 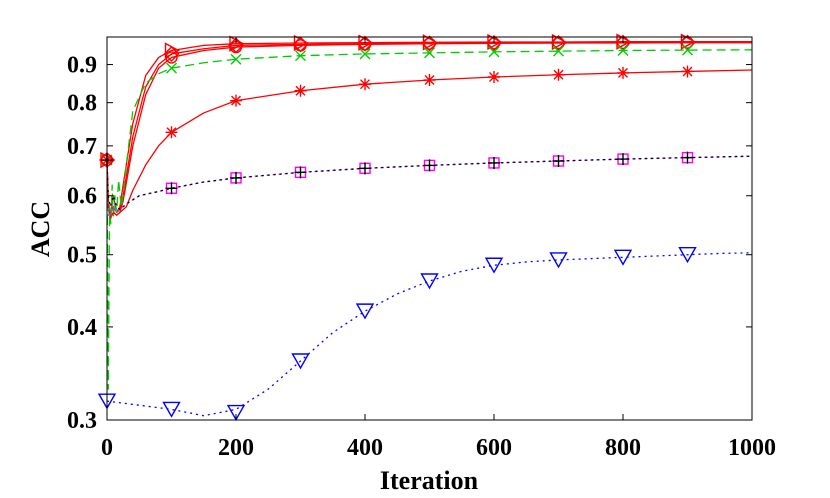 What do you see at coordinates (82, 256) in the screenshot?
I see `y-tick-label: 0.5` at bounding box center [82, 256].